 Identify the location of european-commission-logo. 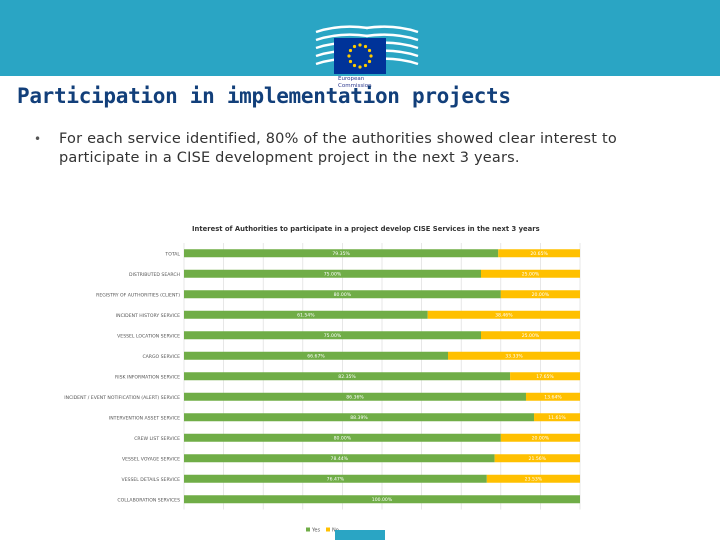
(367, 49).